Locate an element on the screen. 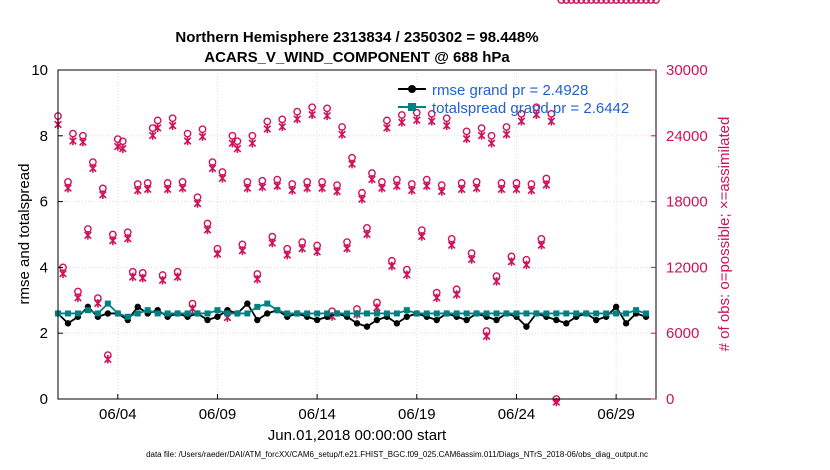  y-left-tick-label: 2 is located at coordinates (44, 333).